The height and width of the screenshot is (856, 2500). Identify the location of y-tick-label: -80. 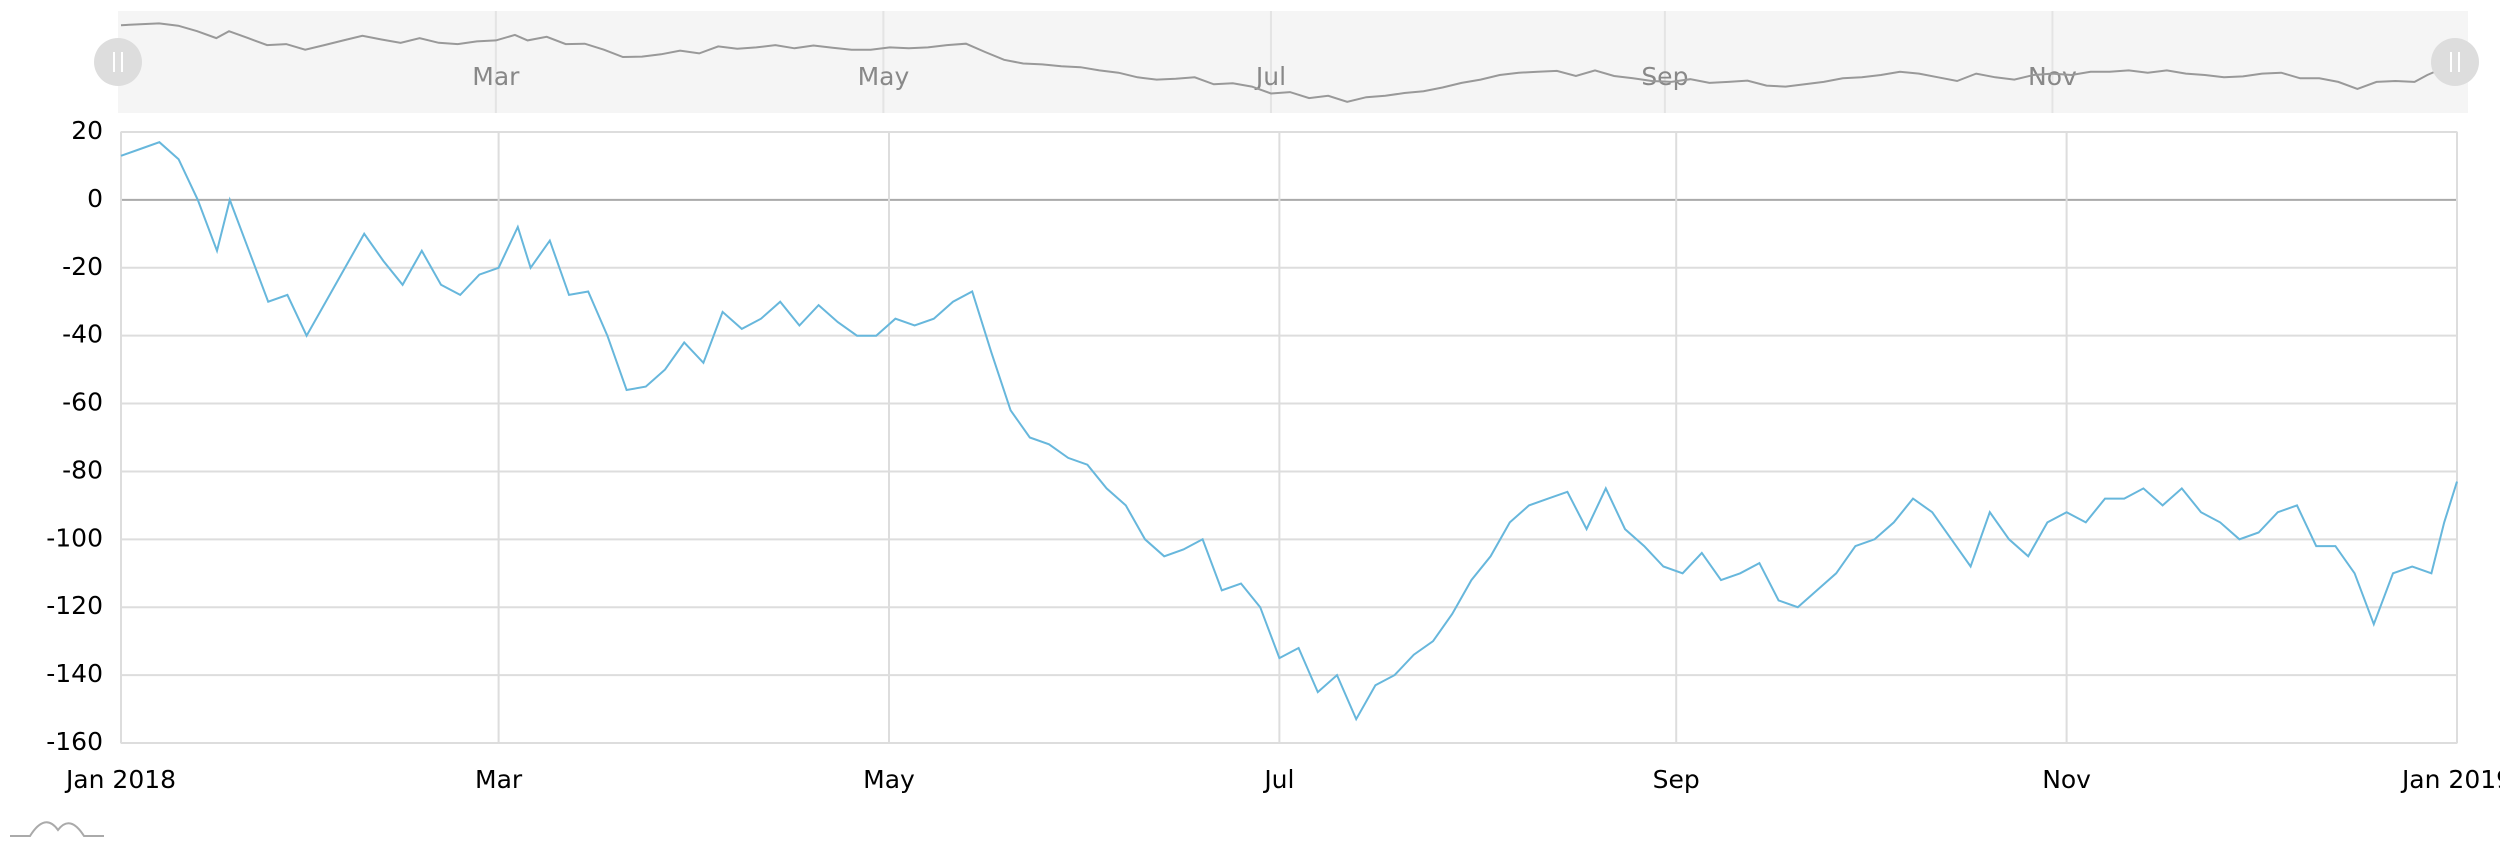
(82, 469).